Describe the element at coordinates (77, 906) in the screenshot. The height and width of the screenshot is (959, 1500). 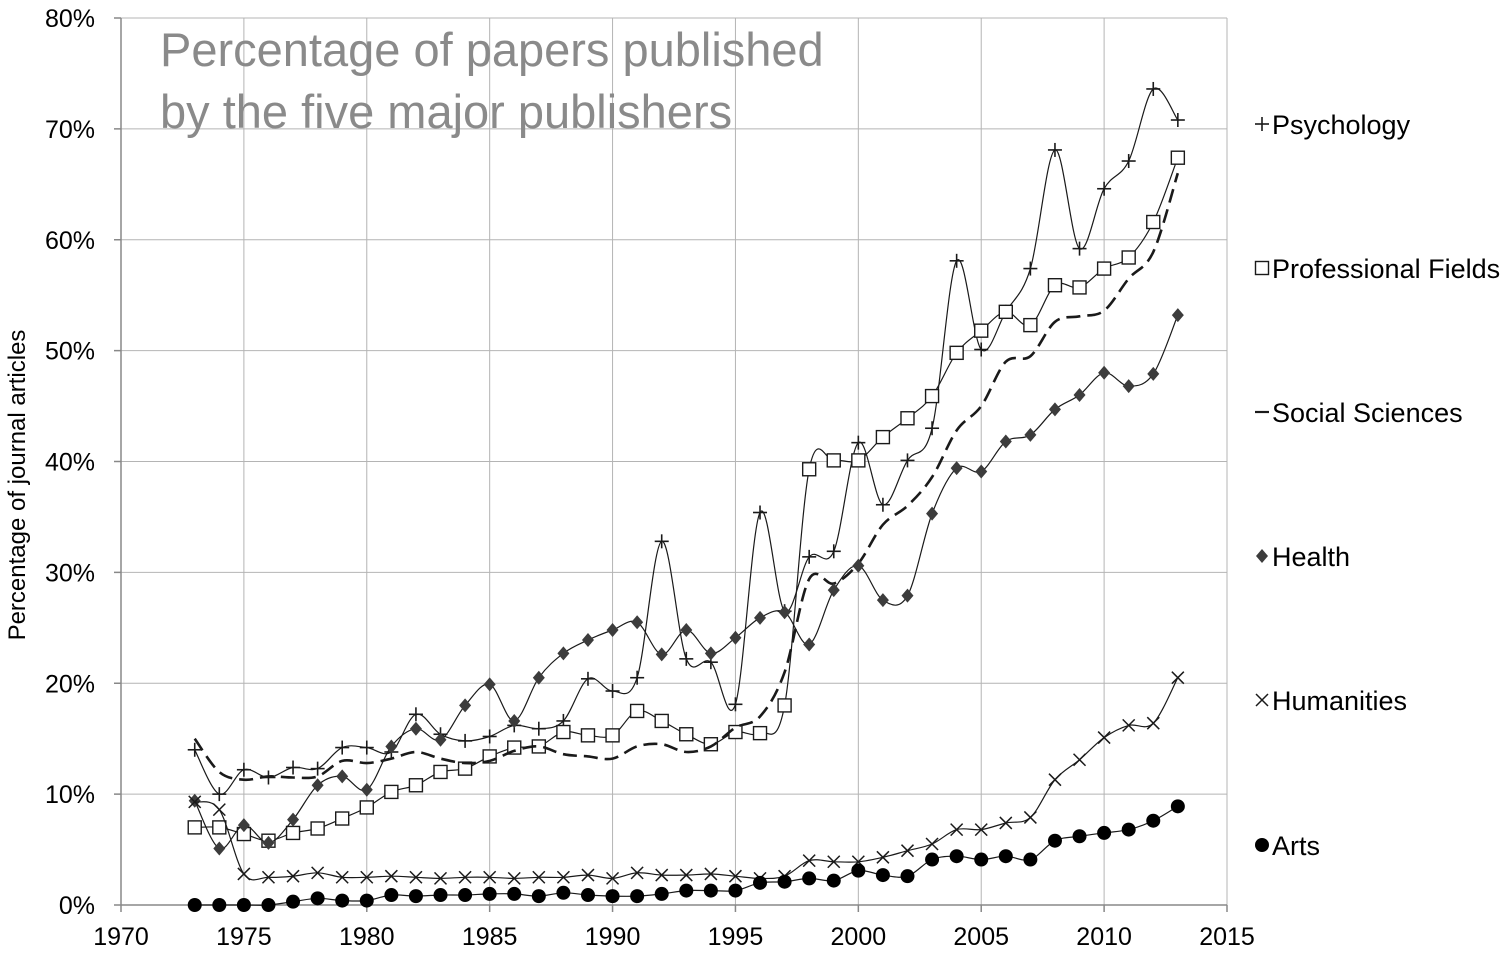
I see `y-tick-label: 0%` at that location.